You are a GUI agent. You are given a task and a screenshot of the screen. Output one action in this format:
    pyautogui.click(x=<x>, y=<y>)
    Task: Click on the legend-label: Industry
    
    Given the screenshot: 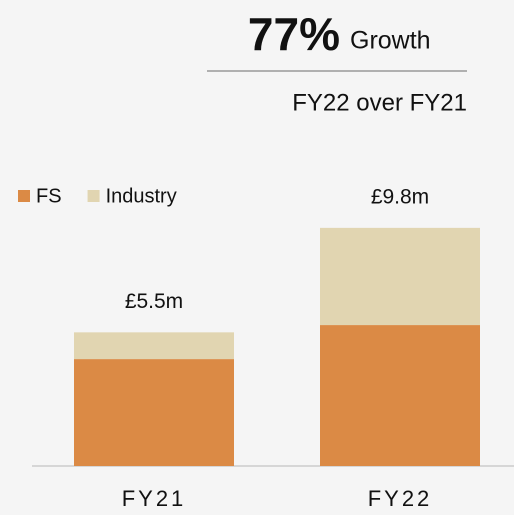 What is the action you would take?
    pyautogui.click(x=141, y=196)
    